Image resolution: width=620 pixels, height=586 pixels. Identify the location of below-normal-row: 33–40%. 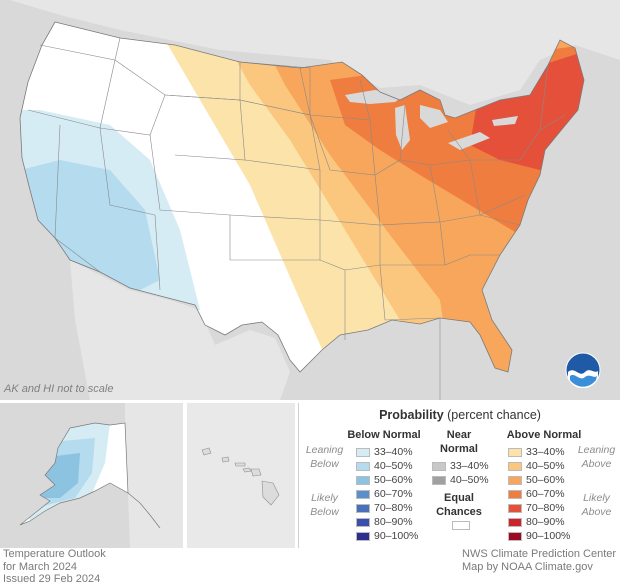
(384, 452).